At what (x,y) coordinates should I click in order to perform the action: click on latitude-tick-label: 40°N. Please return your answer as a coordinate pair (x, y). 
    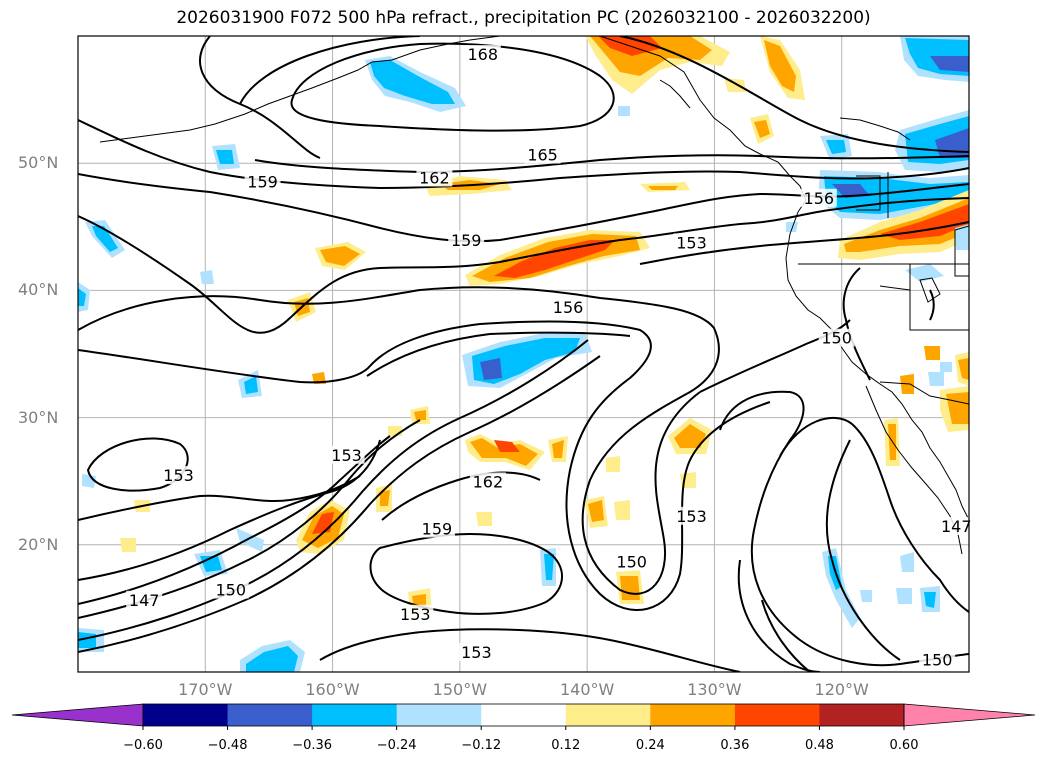
    Looking at the image, I should click on (38, 290).